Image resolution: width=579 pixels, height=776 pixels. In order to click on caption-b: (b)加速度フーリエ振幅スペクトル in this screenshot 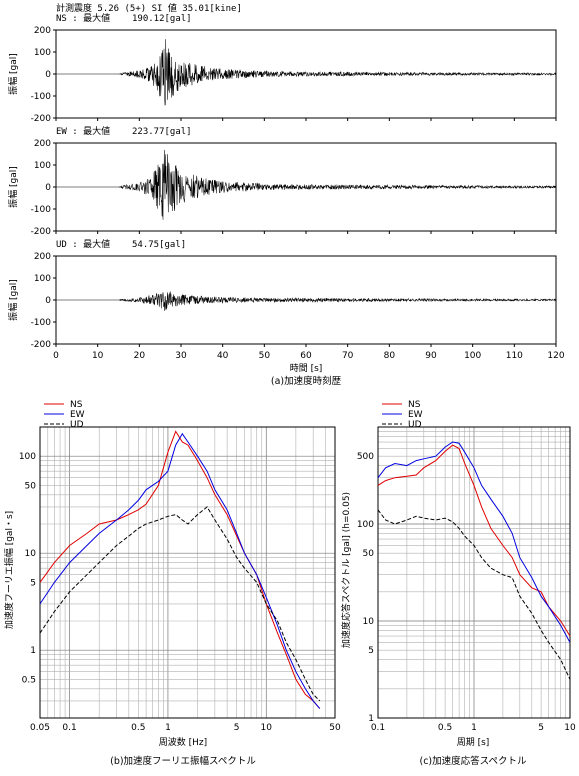, I will do `click(183, 761)`.